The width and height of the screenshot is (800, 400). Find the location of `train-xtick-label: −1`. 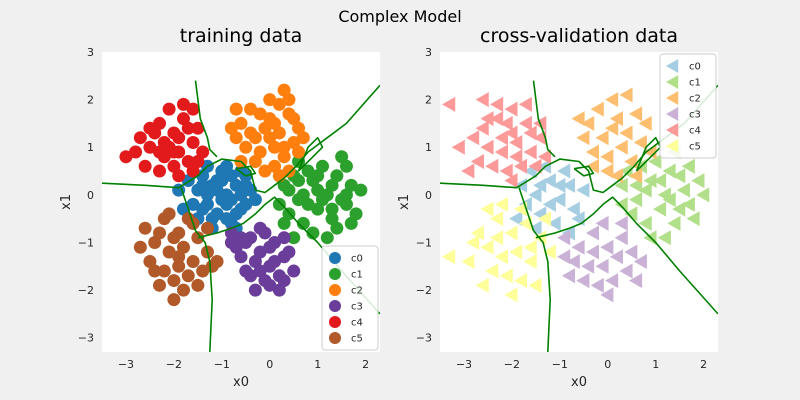

train-xtick-label: −1 is located at coordinates (222, 364).